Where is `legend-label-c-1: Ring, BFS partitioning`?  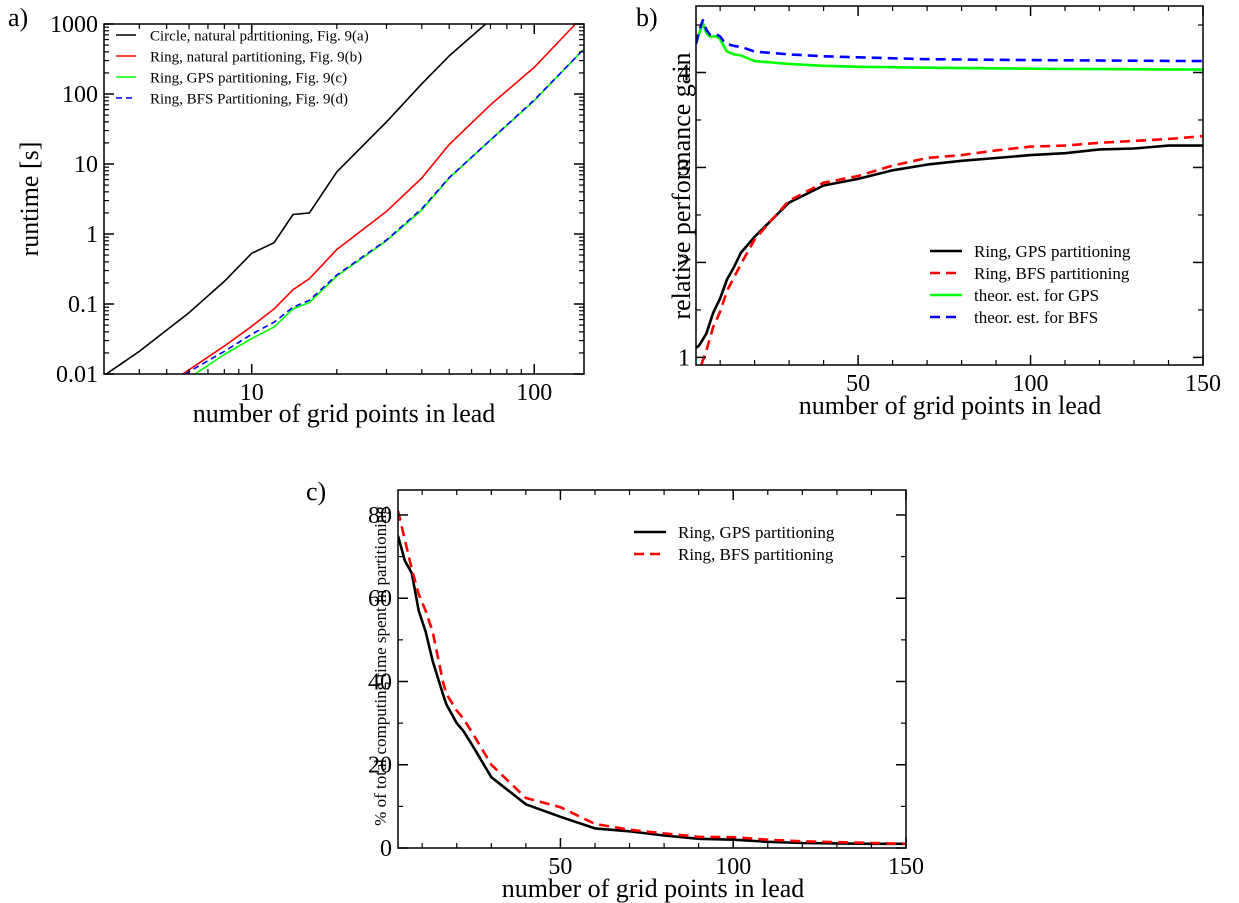 legend-label-c-1: Ring, BFS partitioning is located at coordinates (756, 554).